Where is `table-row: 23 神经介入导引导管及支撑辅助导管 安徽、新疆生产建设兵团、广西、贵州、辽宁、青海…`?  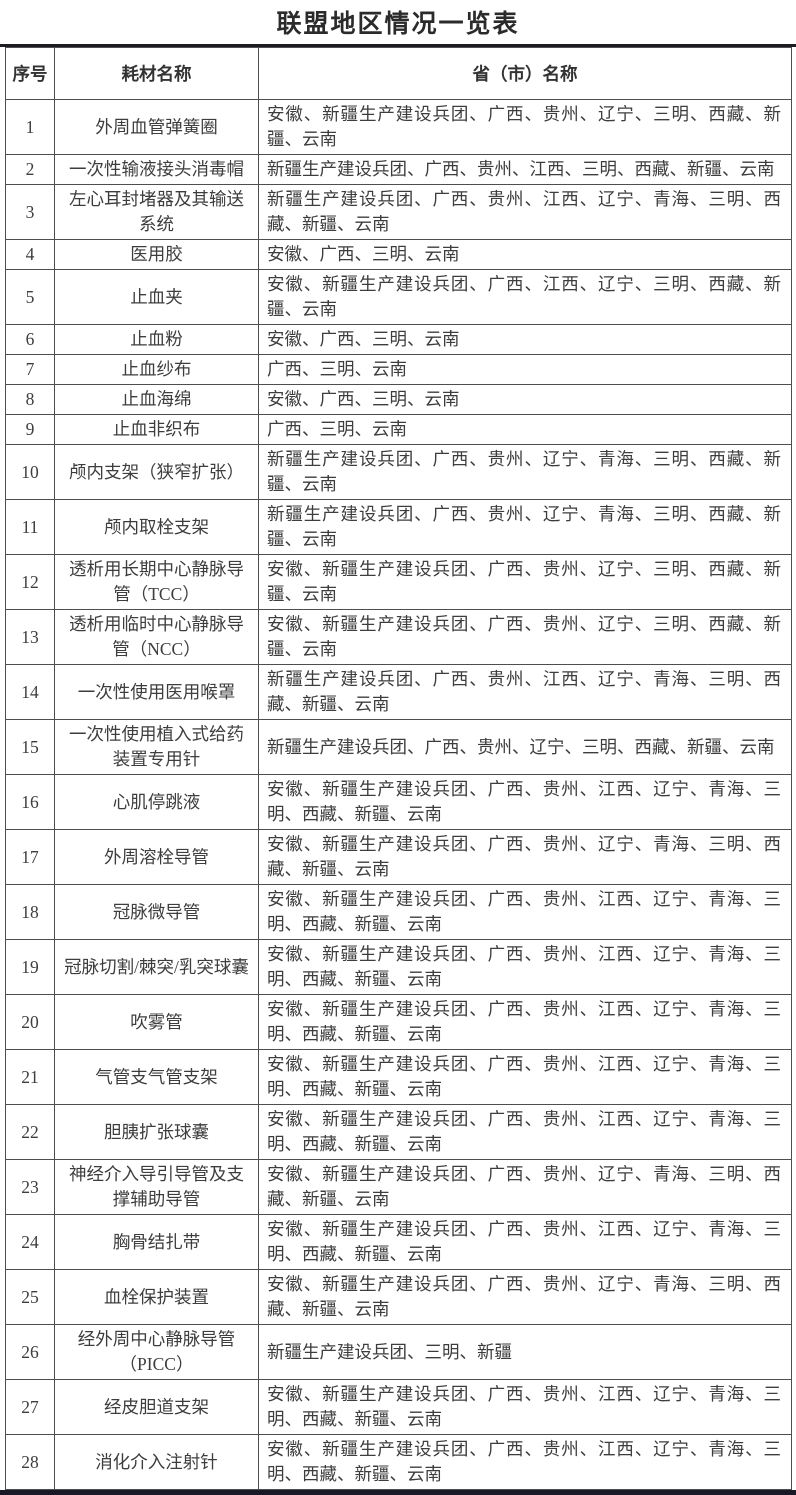 table-row: 23 神经介入导引导管及支撑辅助导管 安徽、新疆生产建设兵团、广西、贵州、辽宁、青海… is located at coordinates (398, 1187).